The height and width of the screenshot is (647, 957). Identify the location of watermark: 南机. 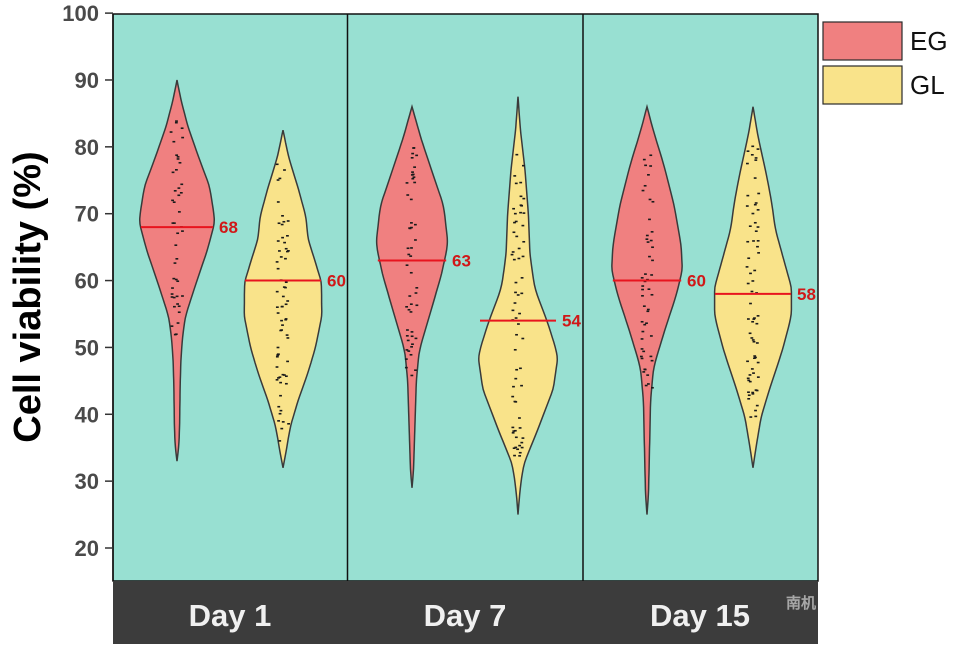
(801, 603).